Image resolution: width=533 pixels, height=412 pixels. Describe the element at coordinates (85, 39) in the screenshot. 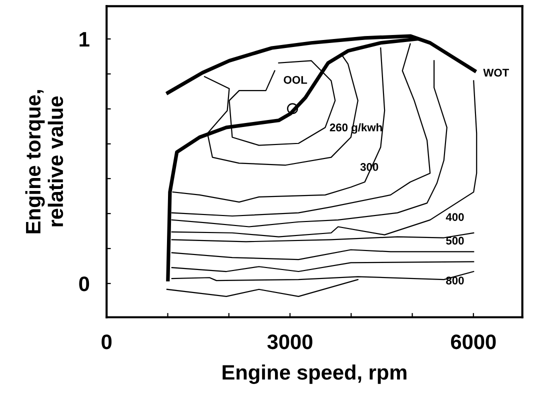

I see `y-tick-label: 1` at that location.